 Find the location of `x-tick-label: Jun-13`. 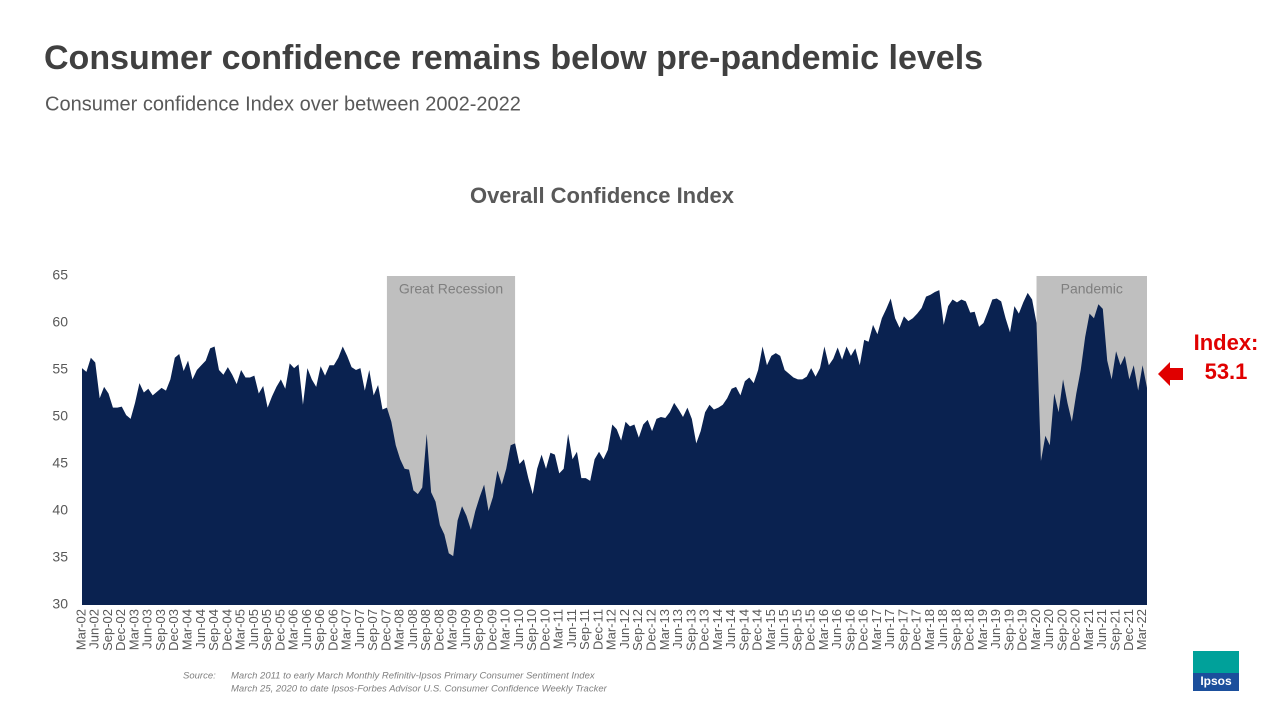

x-tick-label: Jun-13 is located at coordinates (677, 629).